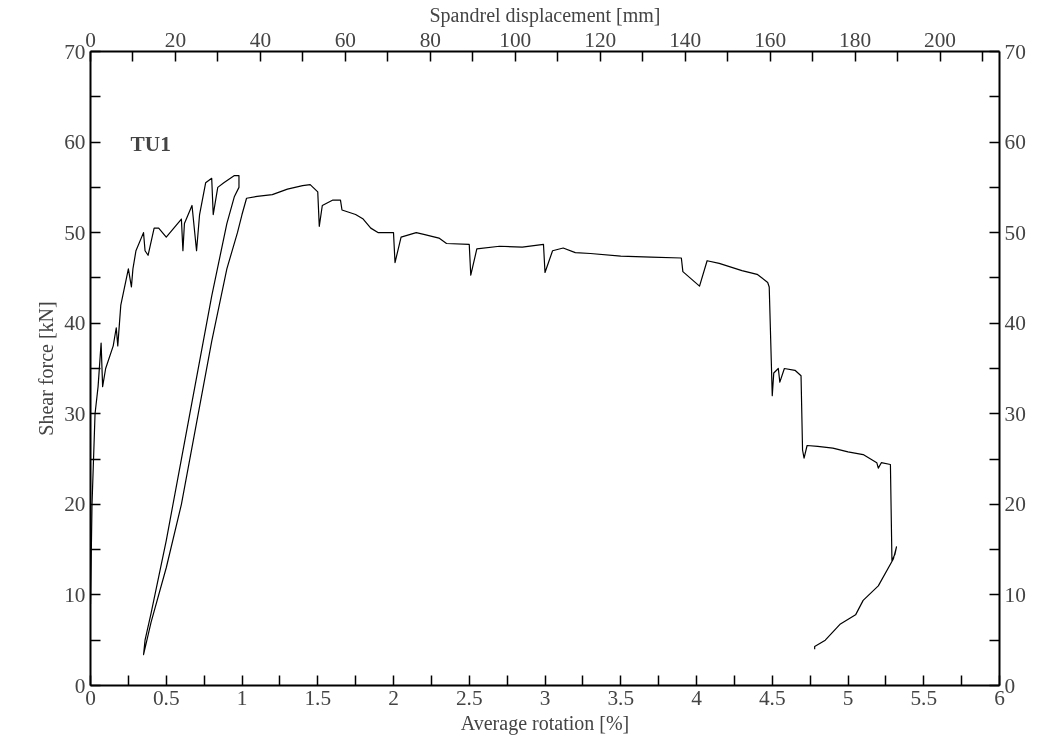  What do you see at coordinates (1015, 51) in the screenshot?
I see `y2-tick-label: 70` at bounding box center [1015, 51].